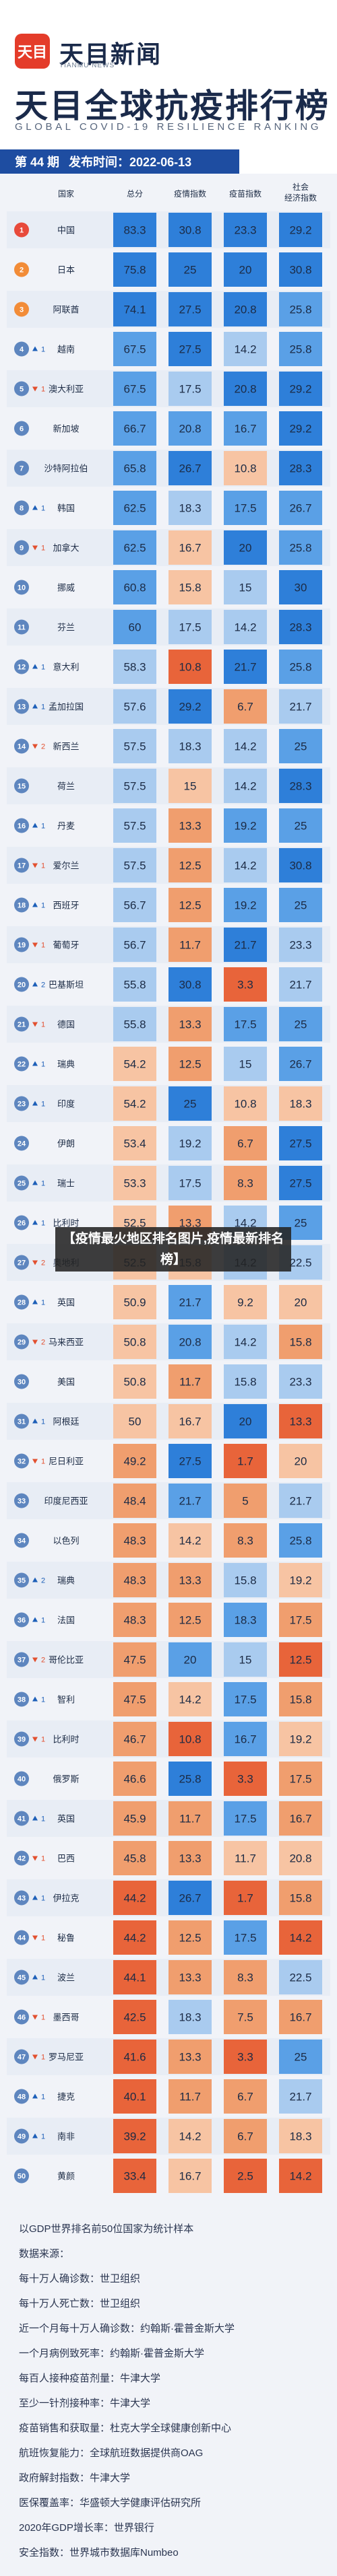 The height and width of the screenshot is (2576, 337). I want to click on value-label-total: 45.8, so click(134, 1858).